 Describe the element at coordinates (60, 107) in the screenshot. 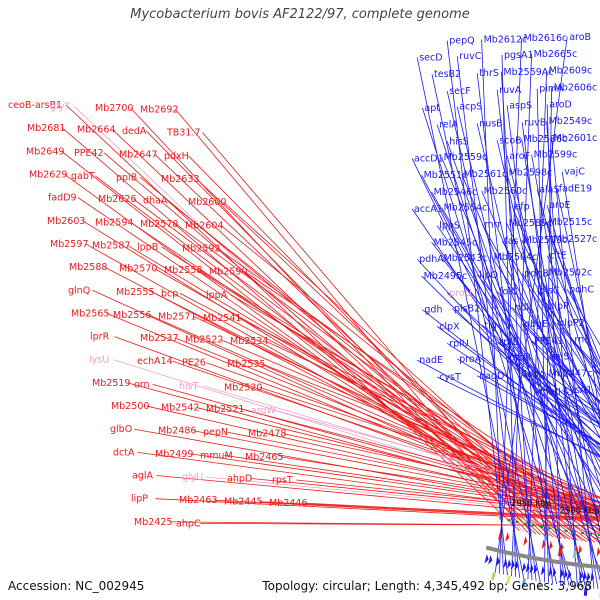

I see `reverse-gene-label: glyT` at that location.